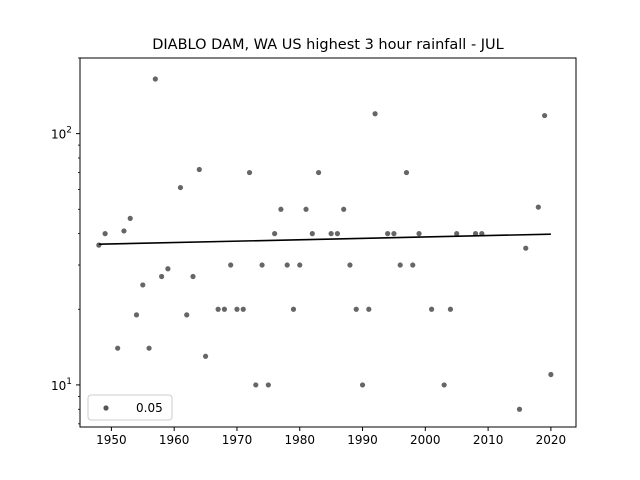 This screenshot has height=480, width=640. What do you see at coordinates (425, 440) in the screenshot?
I see `x-tick-label: 2000` at bounding box center [425, 440].